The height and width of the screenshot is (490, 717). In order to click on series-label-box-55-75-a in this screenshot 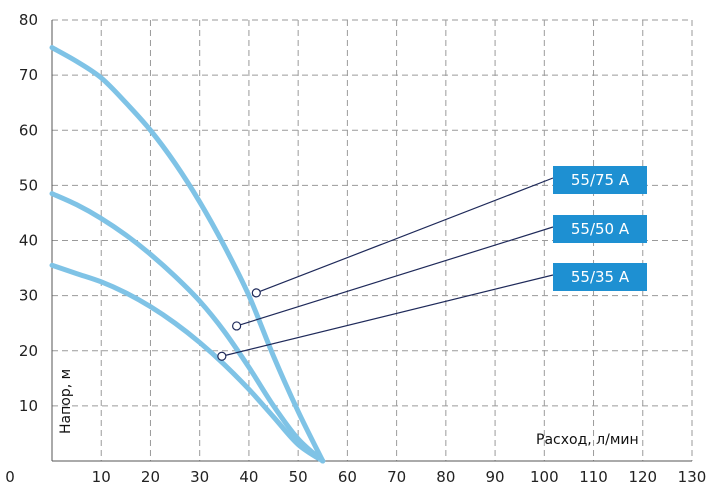, I will do `click(600, 180)`.